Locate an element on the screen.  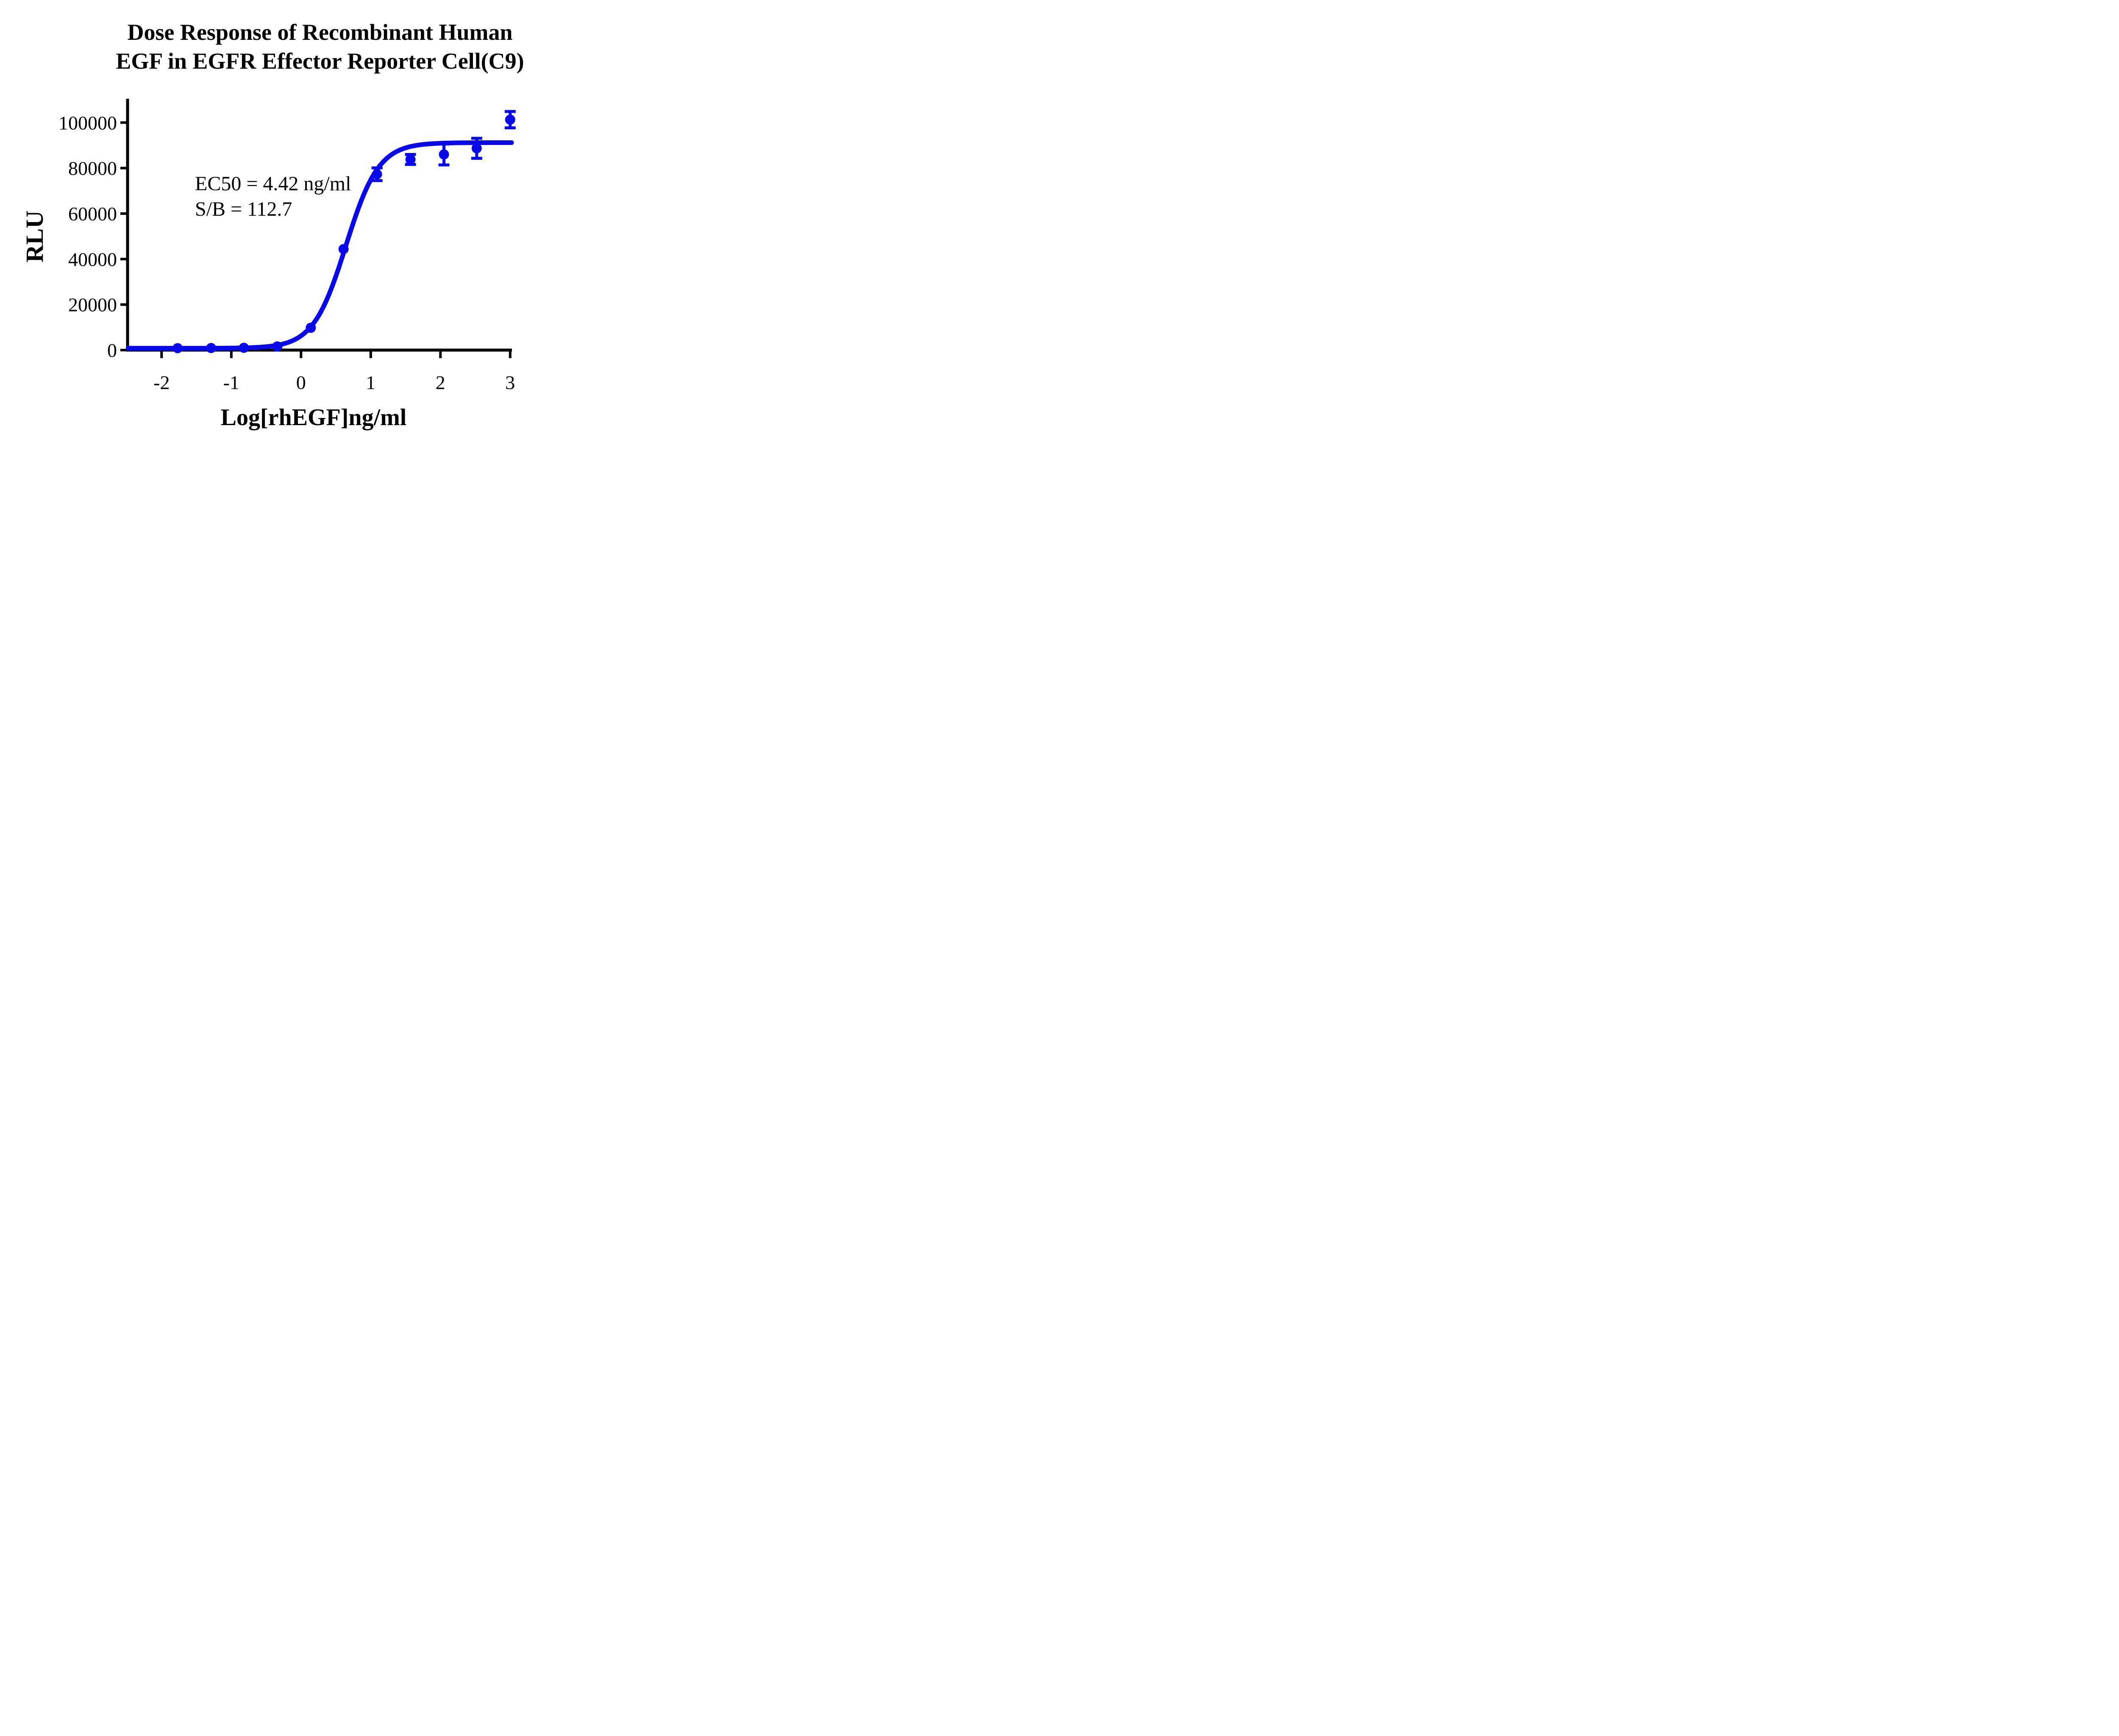
fit-curve is located at coordinates (320, 245).